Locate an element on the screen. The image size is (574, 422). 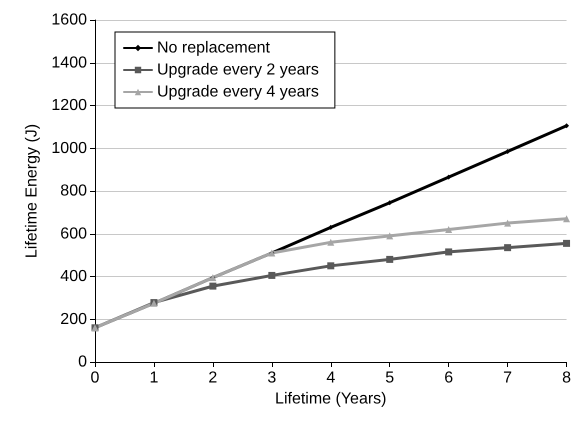
y-tick-label: 1000 is located at coordinates (69, 148).